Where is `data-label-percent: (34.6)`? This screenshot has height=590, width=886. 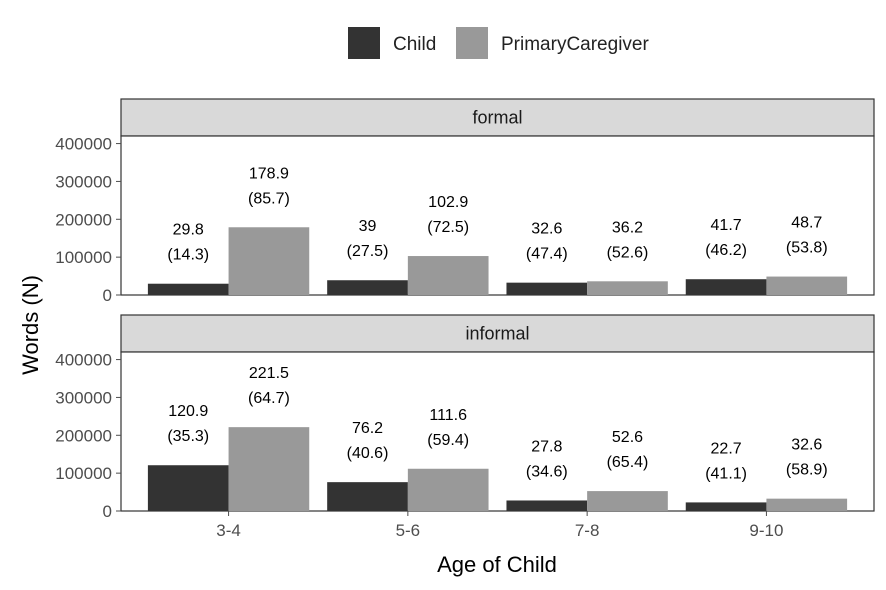 data-label-percent: (34.6) is located at coordinates (547, 471).